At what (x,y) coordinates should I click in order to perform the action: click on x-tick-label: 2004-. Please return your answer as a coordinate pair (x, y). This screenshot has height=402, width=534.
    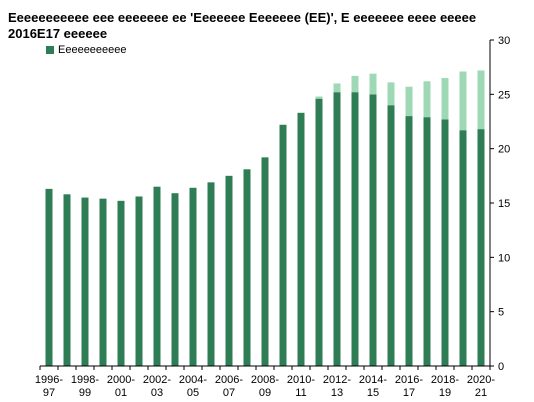
    Looking at the image, I should click on (193, 380).